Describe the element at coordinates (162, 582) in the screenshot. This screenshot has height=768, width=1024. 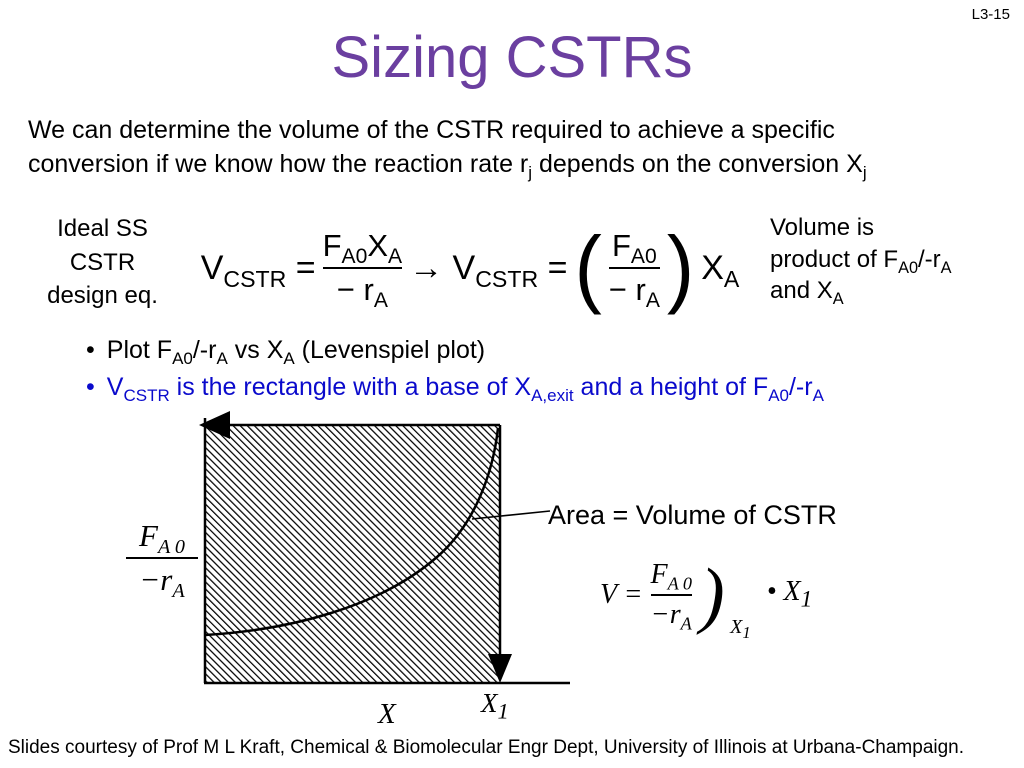
I see `y-label-denominator: −rA` at that location.